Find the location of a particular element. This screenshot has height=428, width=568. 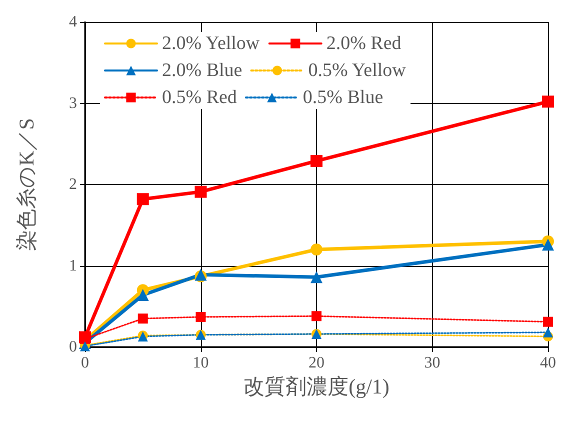

legend-label: 2.0% Blue is located at coordinates (202, 70).